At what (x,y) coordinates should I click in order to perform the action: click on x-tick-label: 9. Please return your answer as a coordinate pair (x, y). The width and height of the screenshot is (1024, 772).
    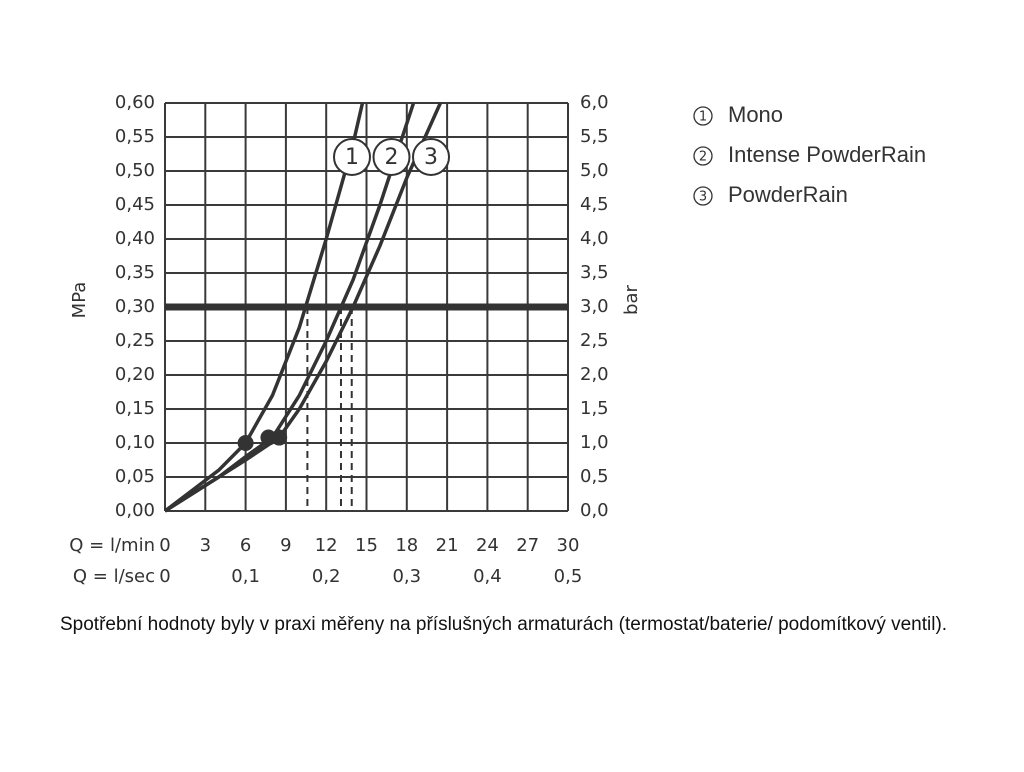
    Looking at the image, I should click on (285, 545).